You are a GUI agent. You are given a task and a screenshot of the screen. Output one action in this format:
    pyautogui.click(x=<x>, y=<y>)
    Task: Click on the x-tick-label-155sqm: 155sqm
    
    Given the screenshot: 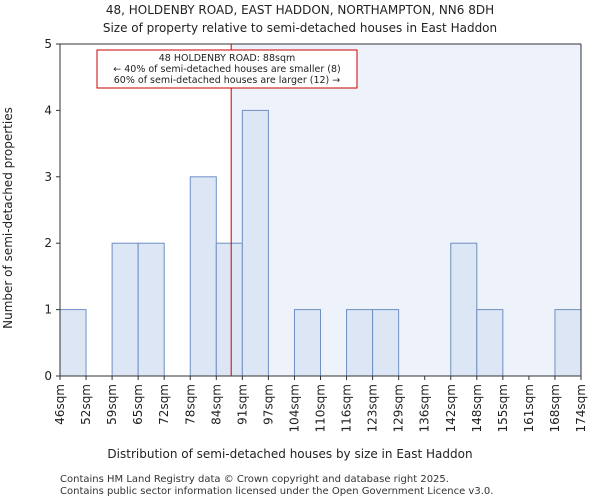 What is the action you would take?
    pyautogui.click(x=503, y=408)
    